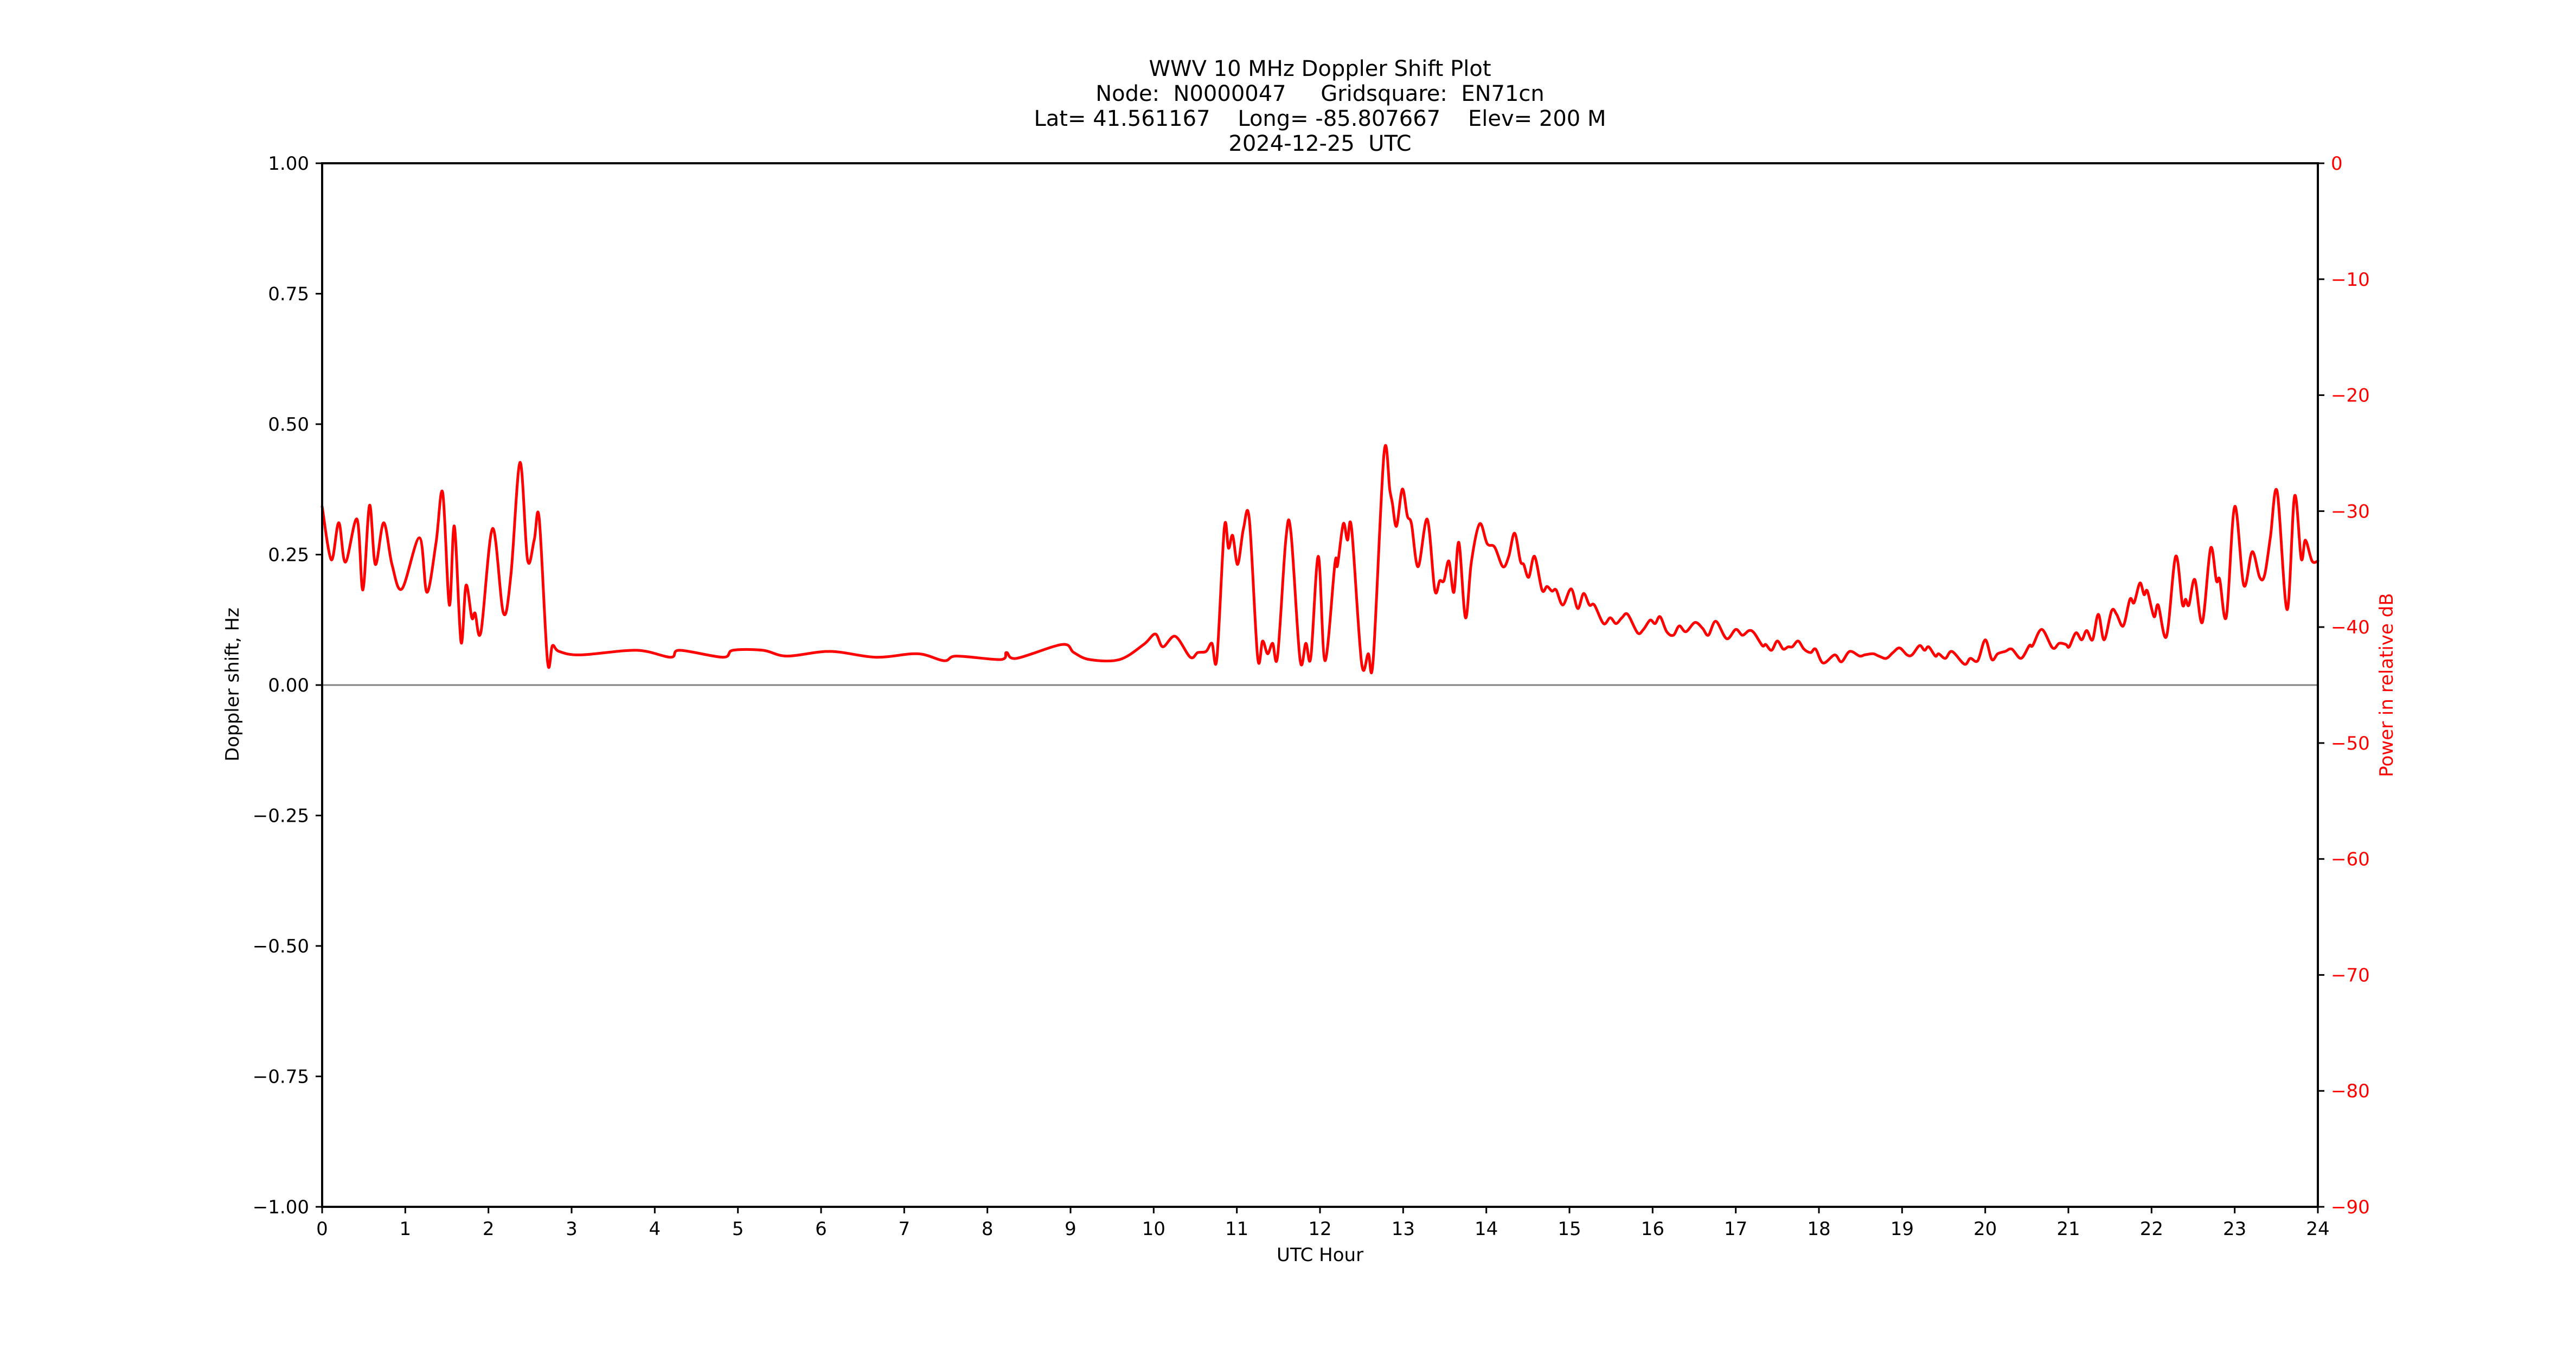 This screenshot has width=2576, height=1356. What do you see at coordinates (232, 684) in the screenshot?
I see `y-axis-left-label: Doppler shift, Hz` at bounding box center [232, 684].